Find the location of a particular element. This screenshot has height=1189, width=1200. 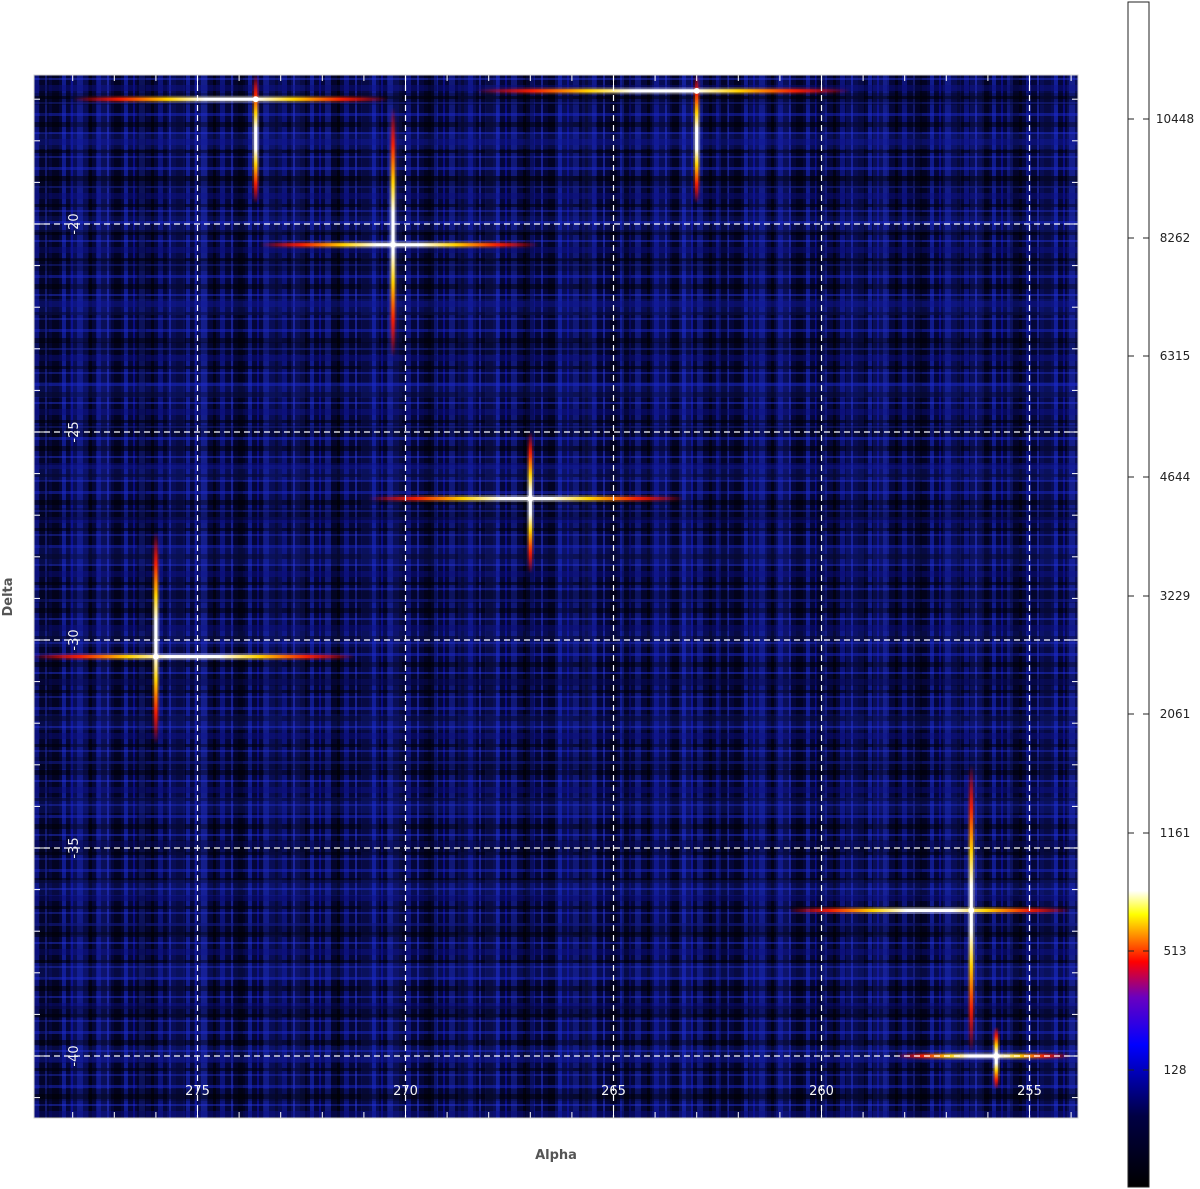

colorbar-label-4644: 4644 is located at coordinates (1175, 477).